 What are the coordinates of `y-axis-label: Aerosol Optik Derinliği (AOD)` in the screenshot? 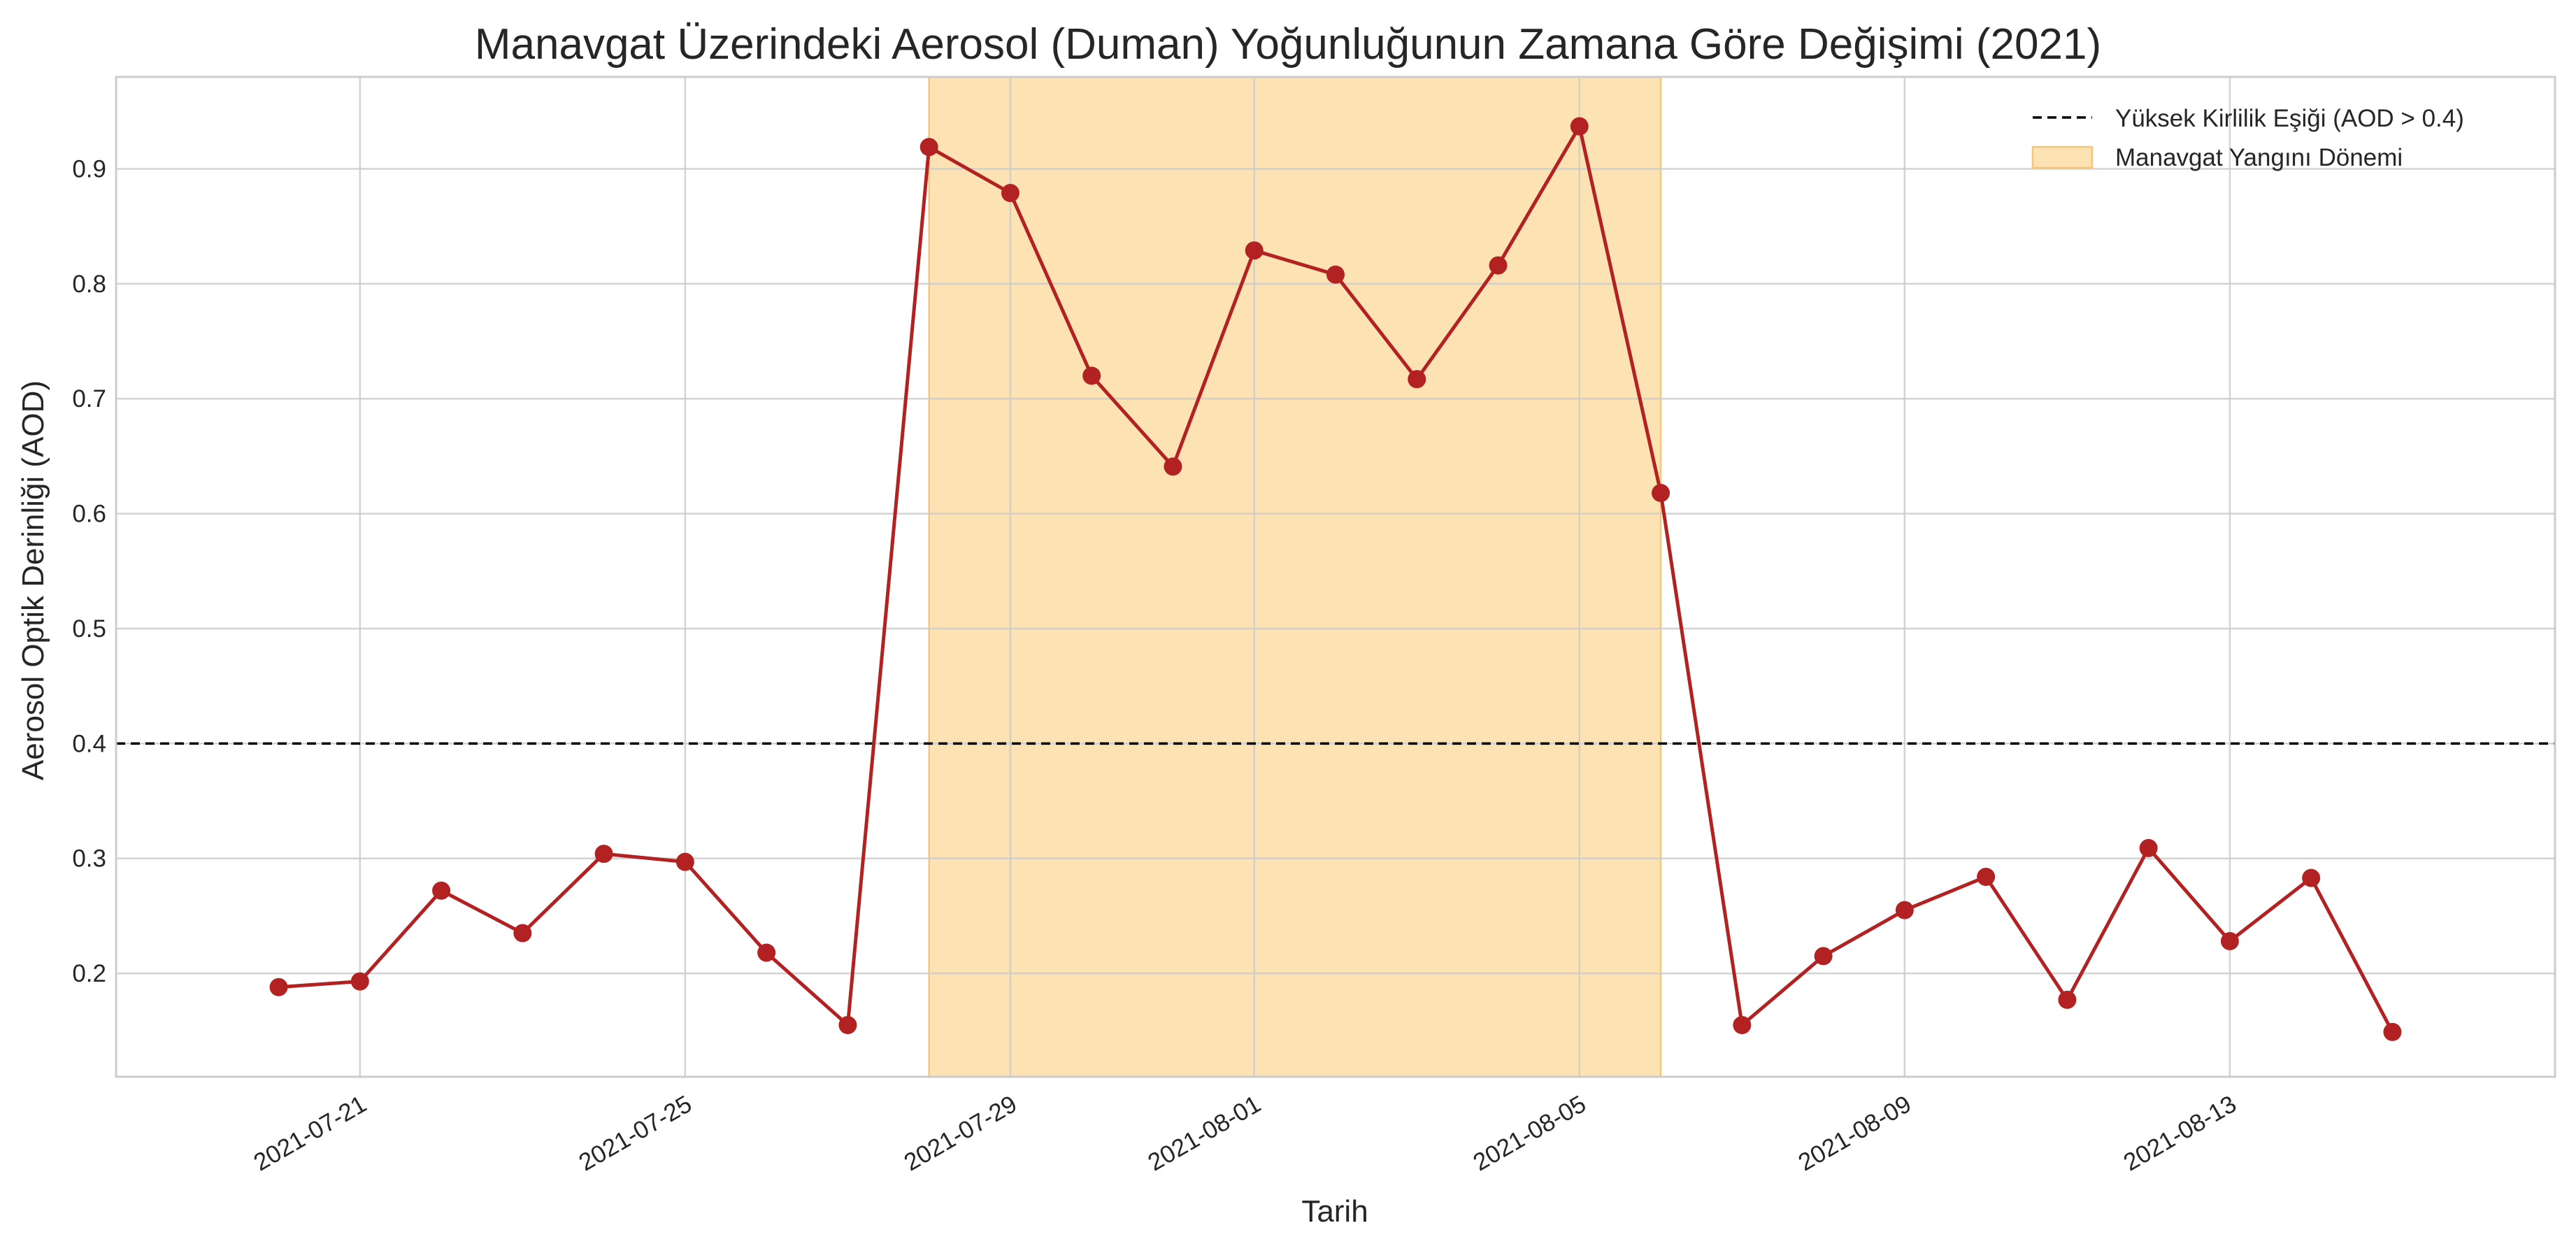 It's located at (33, 580).